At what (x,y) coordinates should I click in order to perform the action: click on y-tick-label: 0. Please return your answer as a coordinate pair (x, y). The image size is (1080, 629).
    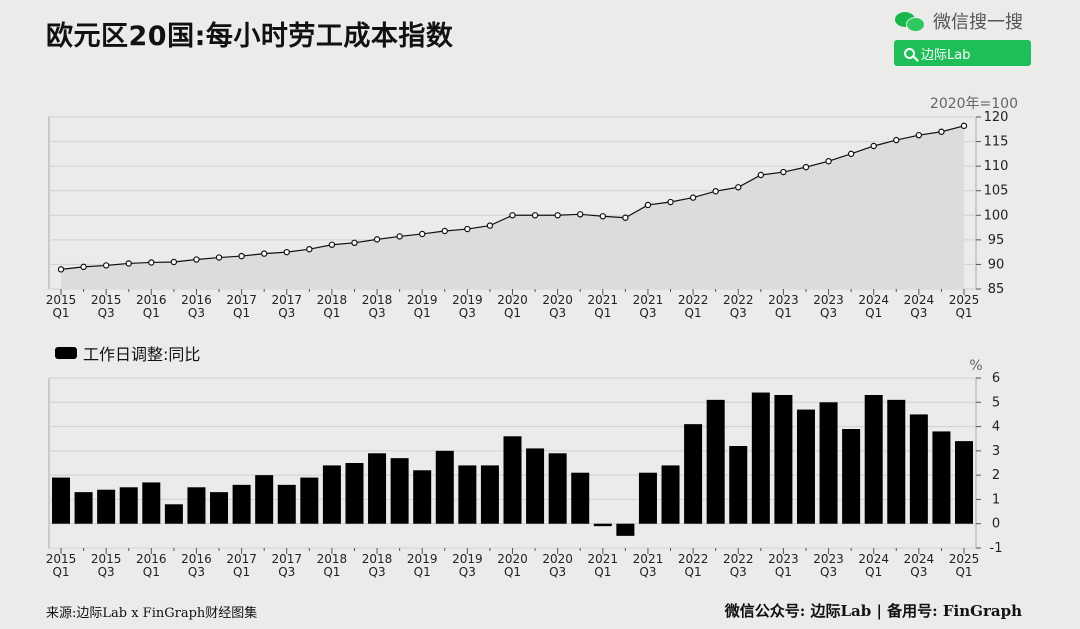
    Looking at the image, I should click on (996, 524).